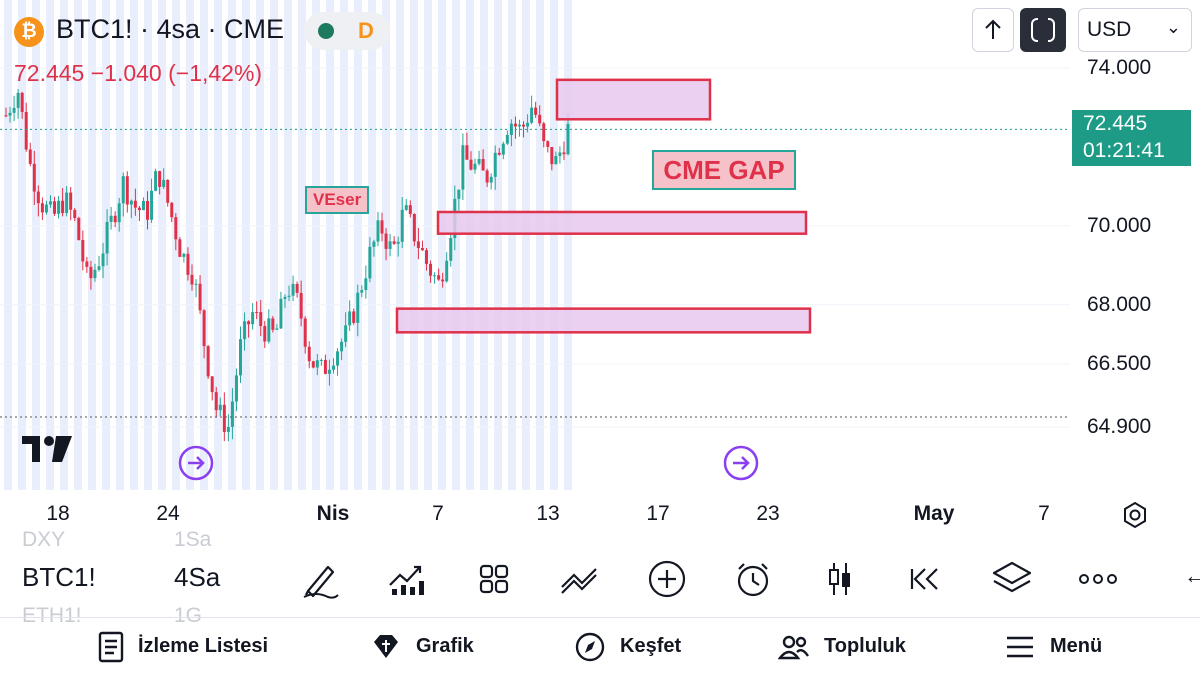  What do you see at coordinates (366, 30) in the screenshot?
I see `delay-badge: D` at bounding box center [366, 30].